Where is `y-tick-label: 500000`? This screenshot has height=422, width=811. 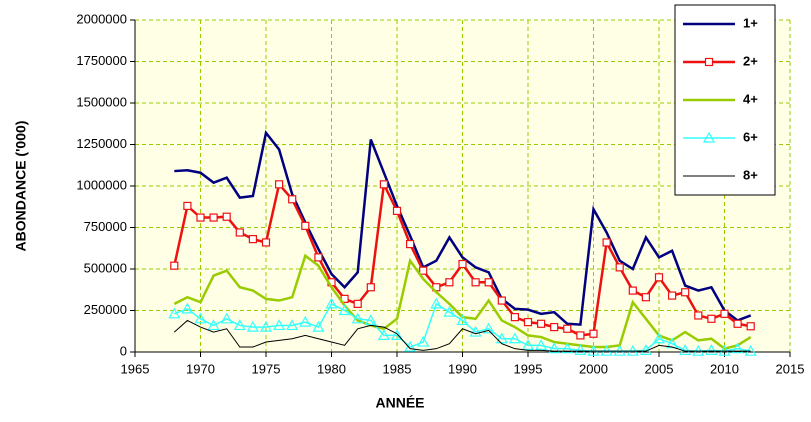
y-tick-label: 500000 is located at coordinates (105, 267).